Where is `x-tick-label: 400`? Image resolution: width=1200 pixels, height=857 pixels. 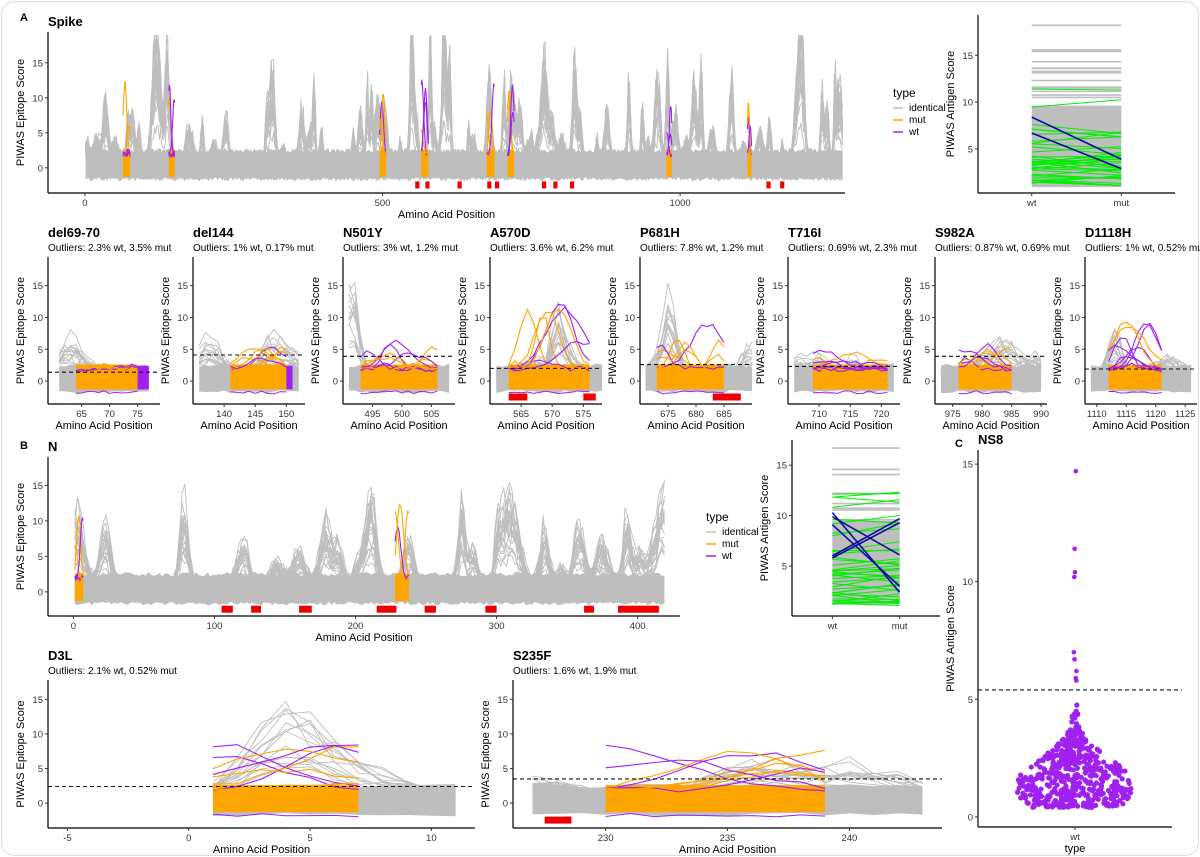 x-tick-label: 400 is located at coordinates (638, 626).